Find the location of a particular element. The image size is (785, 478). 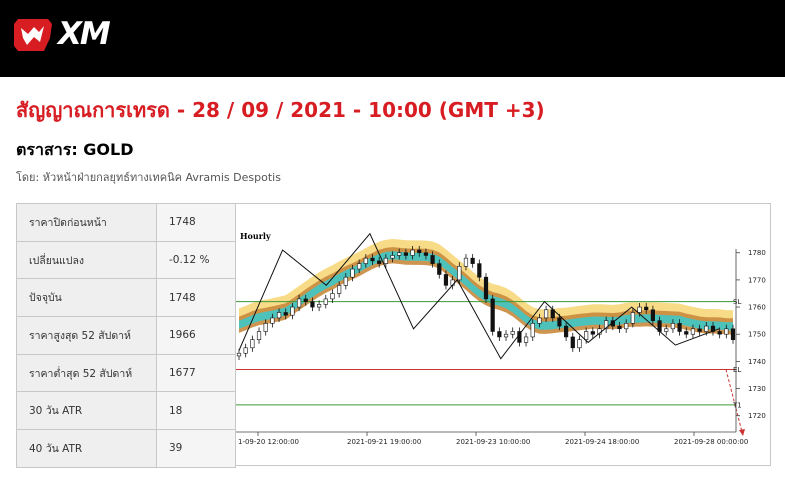

stats-row: ราคาปิดก่อนหน้า 1748 is located at coordinates (126, 222).